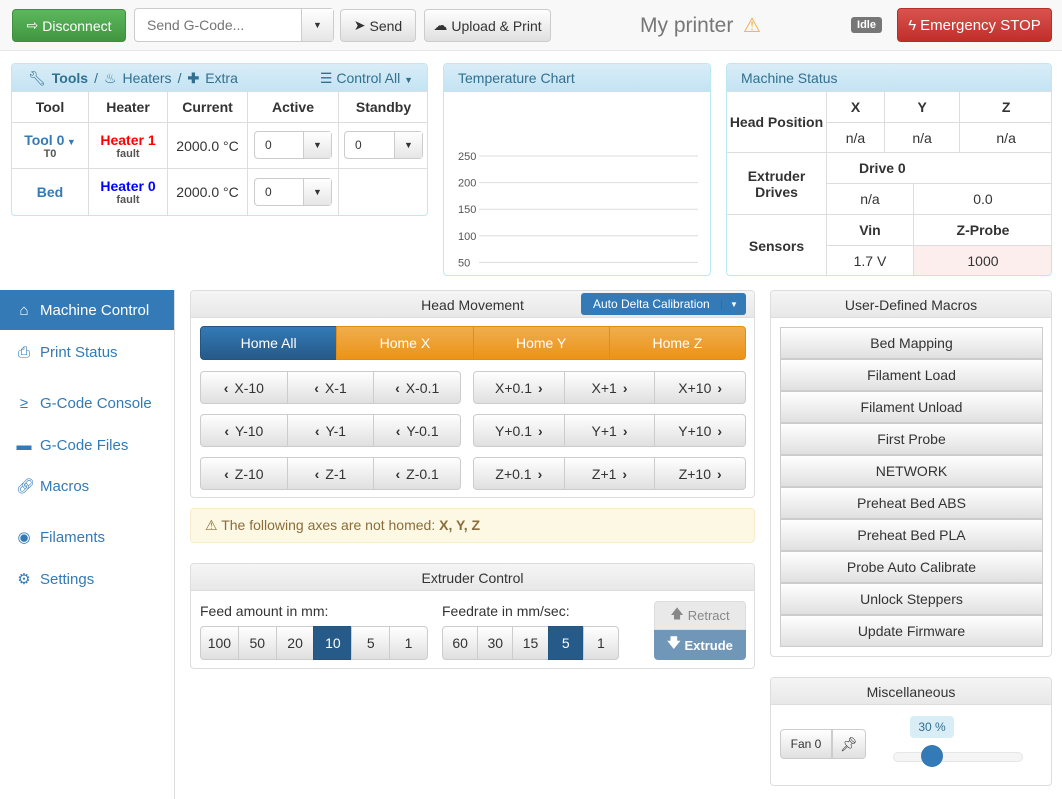 The height and width of the screenshot is (799, 1062). What do you see at coordinates (128, 139) in the screenshot?
I see `heater-1-link: Heater 1` at bounding box center [128, 139].